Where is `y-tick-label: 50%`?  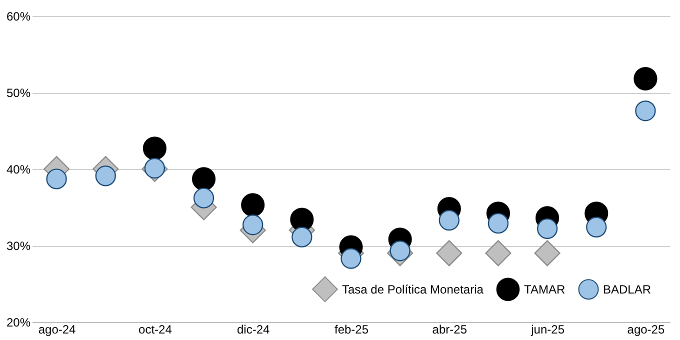
y-tick-label: 50% is located at coordinates (18, 93).